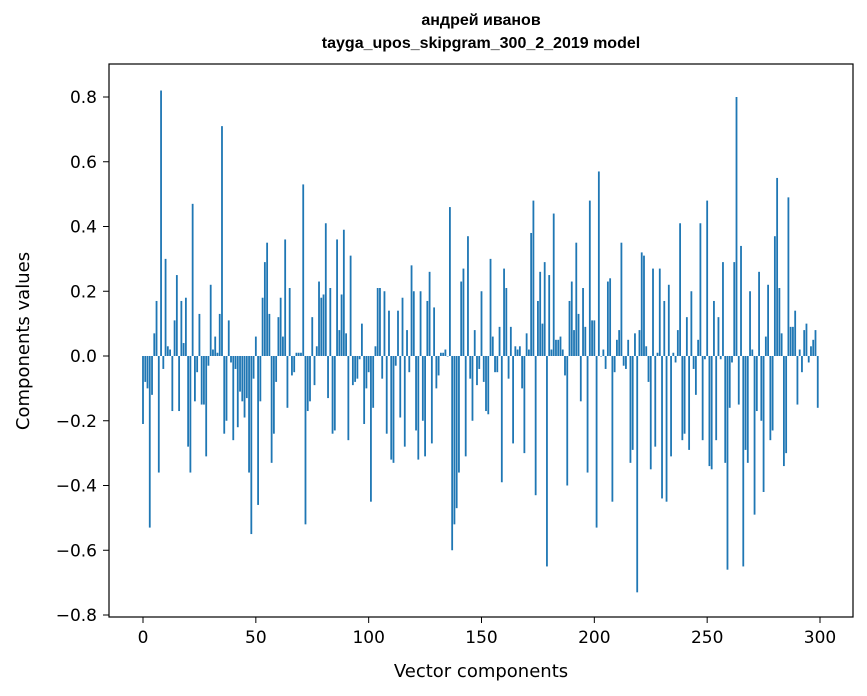 The width and height of the screenshot is (867, 696). I want to click on x-tick-label: 50, so click(256, 638).